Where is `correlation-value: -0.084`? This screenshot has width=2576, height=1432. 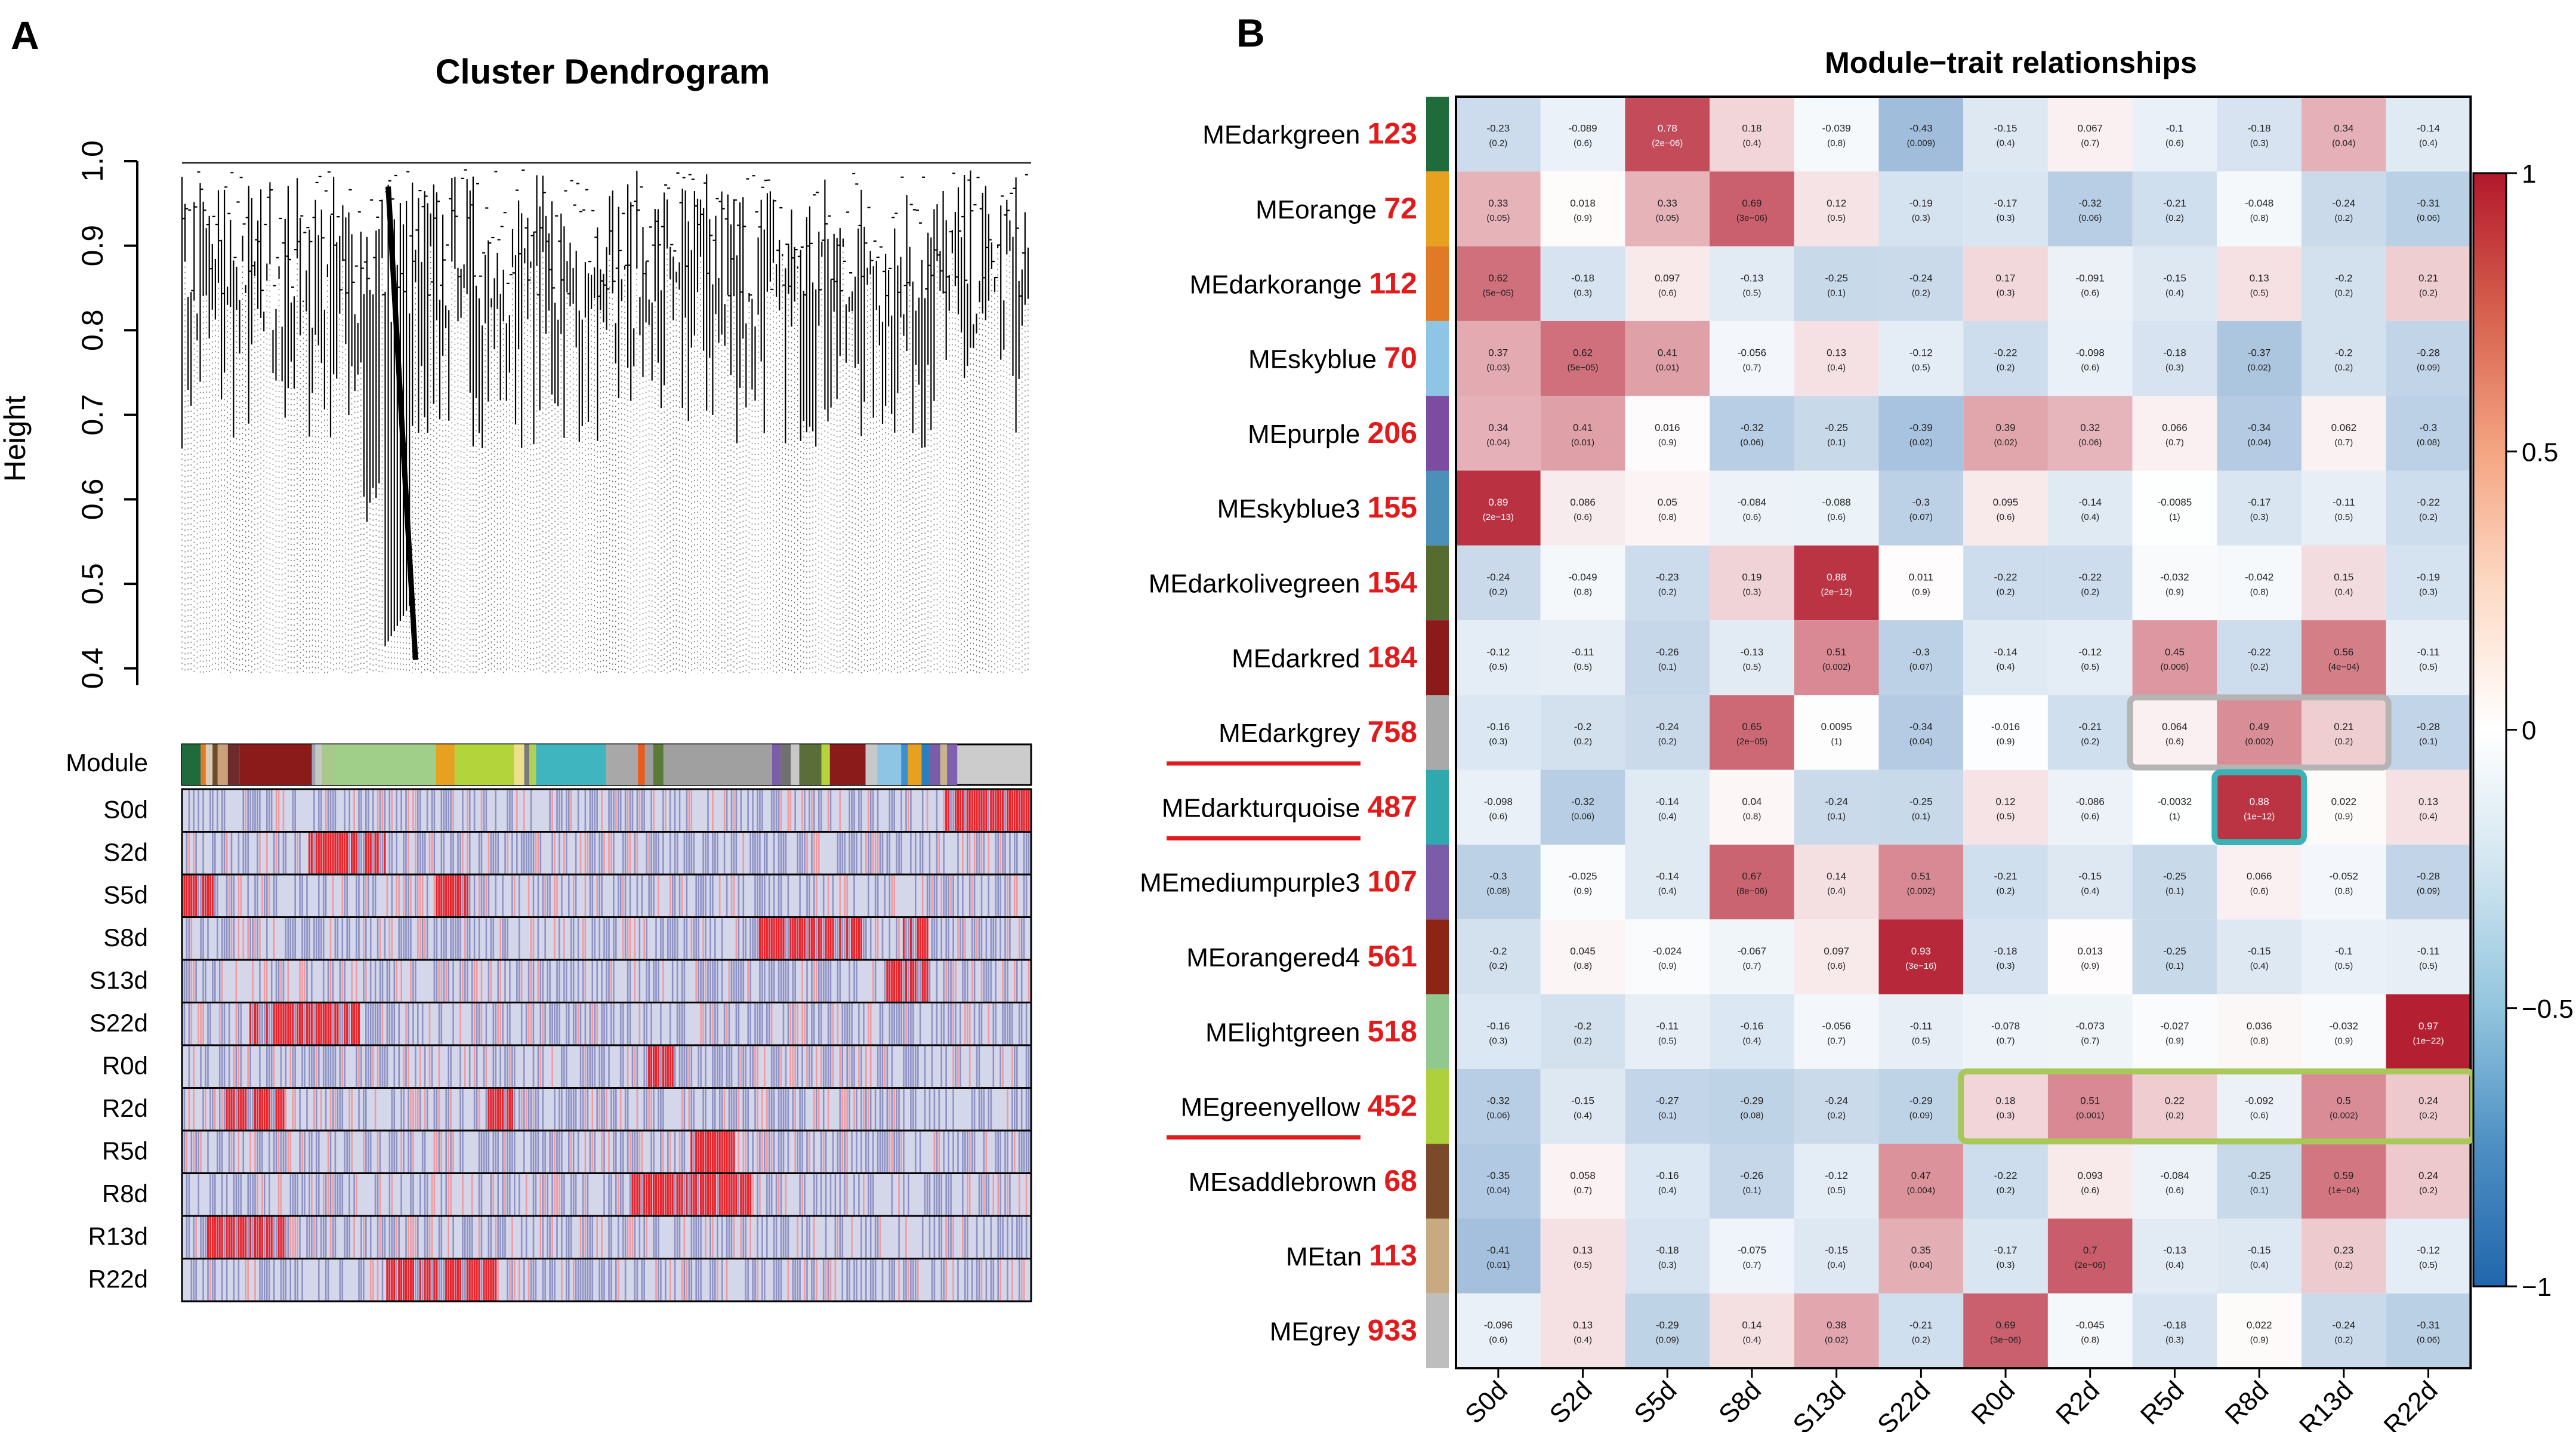
correlation-value: -0.084 is located at coordinates (2174, 1175).